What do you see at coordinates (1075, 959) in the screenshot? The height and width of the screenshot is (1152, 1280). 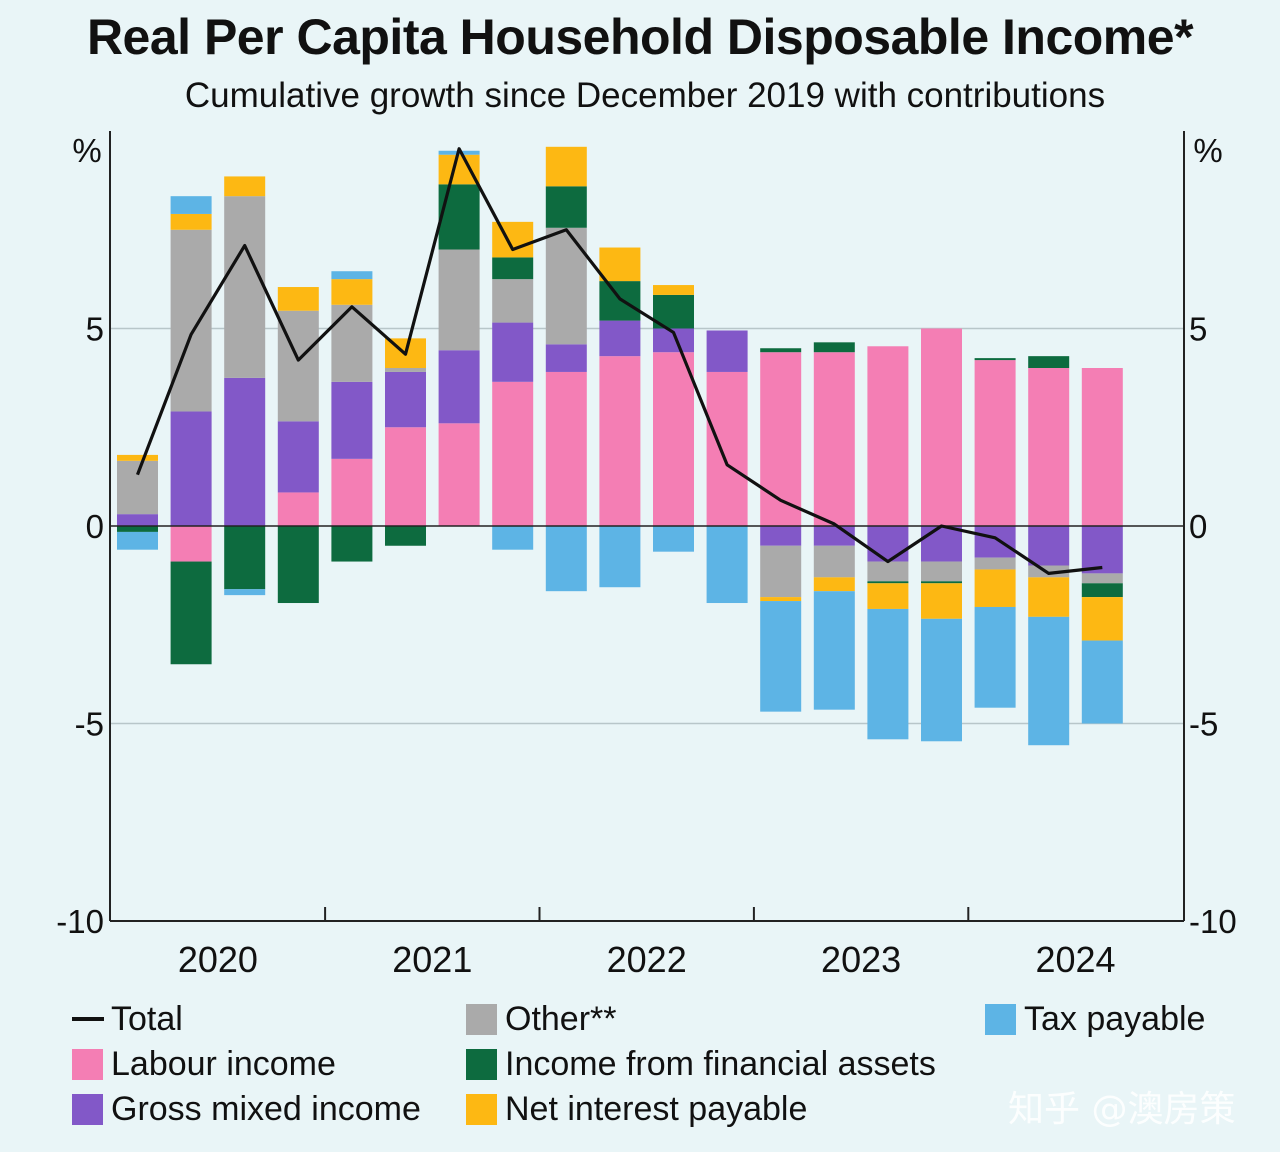 I see `x-year-label: 2024` at bounding box center [1075, 959].